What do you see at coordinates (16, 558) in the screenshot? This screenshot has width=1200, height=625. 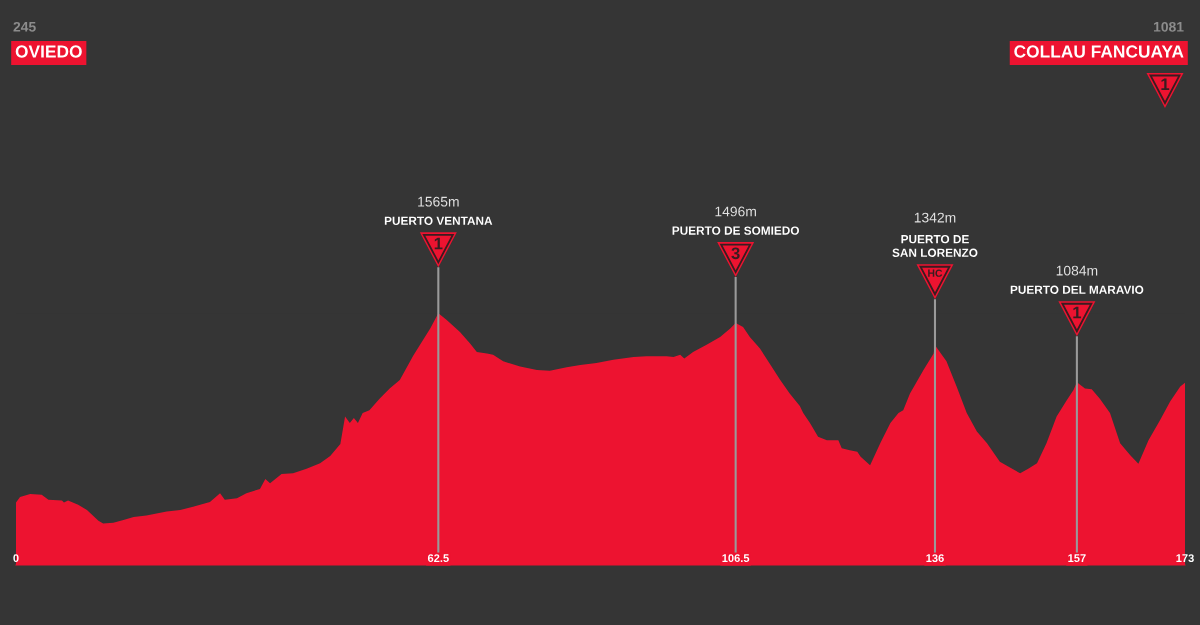 I see `x-tick-label: 0` at bounding box center [16, 558].